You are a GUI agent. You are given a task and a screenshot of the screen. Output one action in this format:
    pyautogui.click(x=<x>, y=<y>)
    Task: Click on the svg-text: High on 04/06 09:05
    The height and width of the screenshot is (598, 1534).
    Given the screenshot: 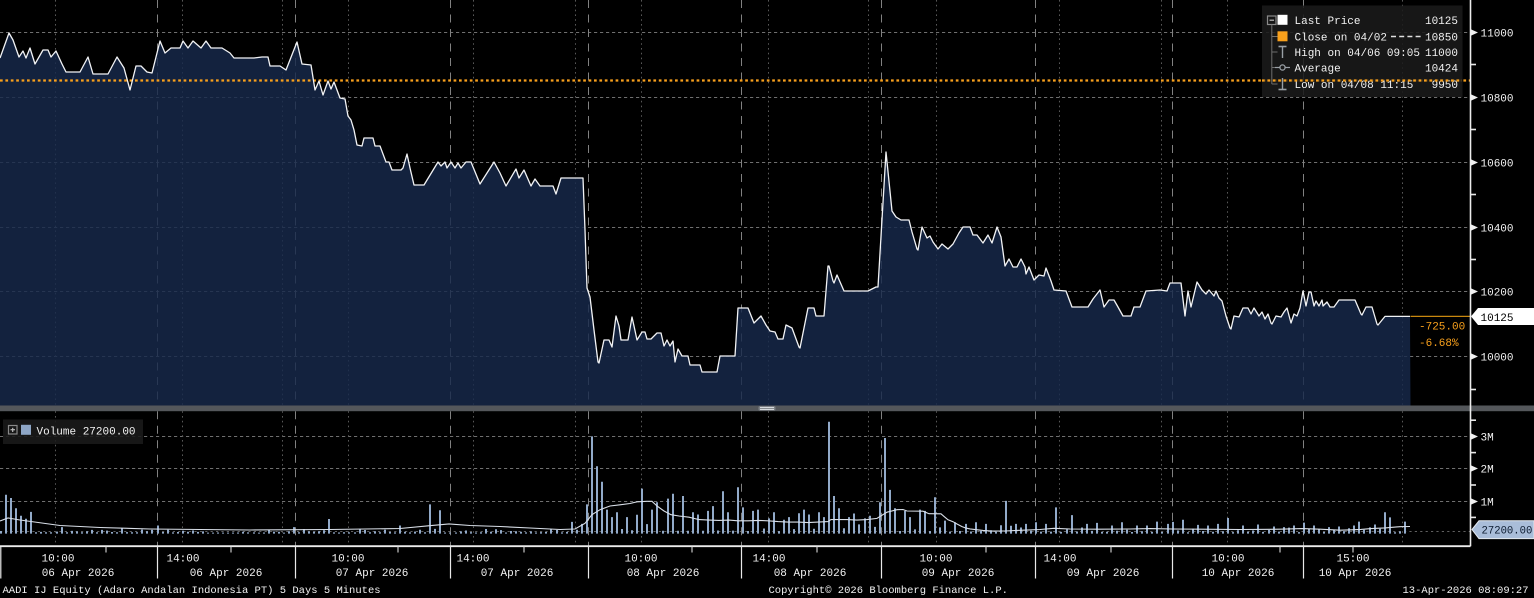 What is the action you would take?
    pyautogui.click(x=1357, y=54)
    